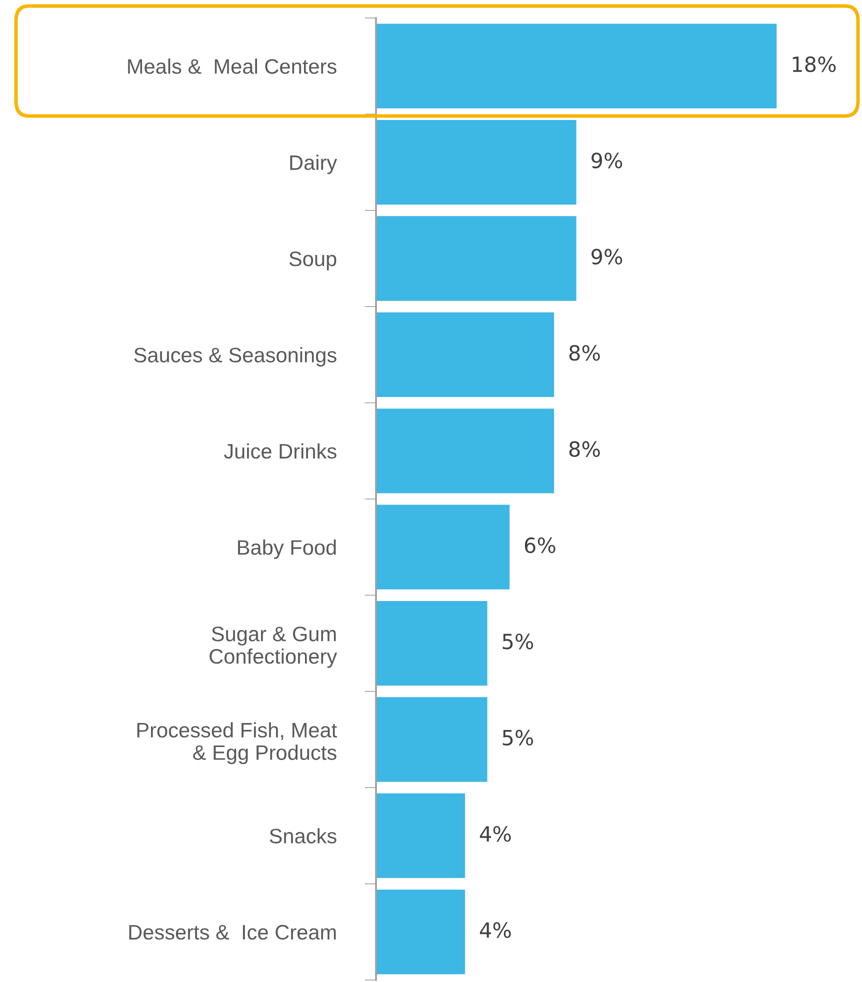 The image size is (862, 982). Describe the element at coordinates (232, 66) in the screenshot. I see `y-tick-label: Meals & Meal Centers` at that location.